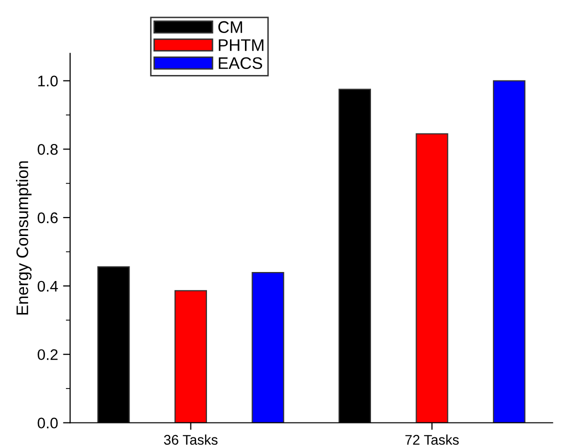 The height and width of the screenshot is (445, 561). What do you see at coordinates (432, 439) in the screenshot?
I see `x-tick-label: 72 Tasks` at bounding box center [432, 439].